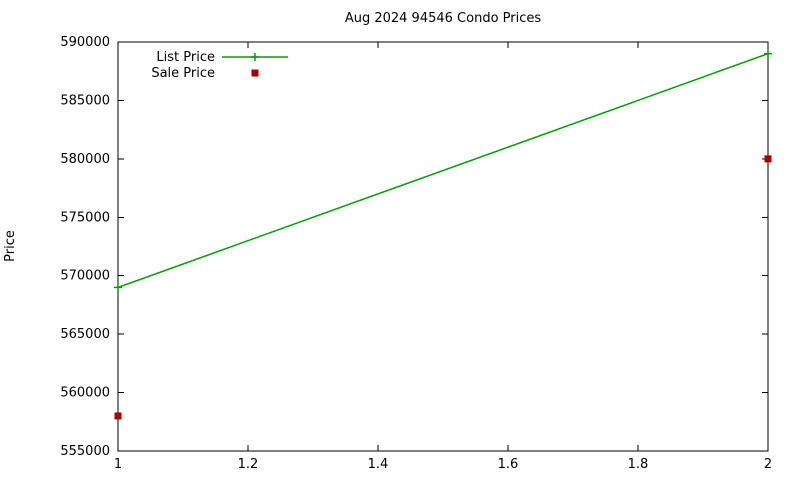 The height and width of the screenshot is (480, 800). I want to click on y-tick-label: 560000, so click(85, 393).